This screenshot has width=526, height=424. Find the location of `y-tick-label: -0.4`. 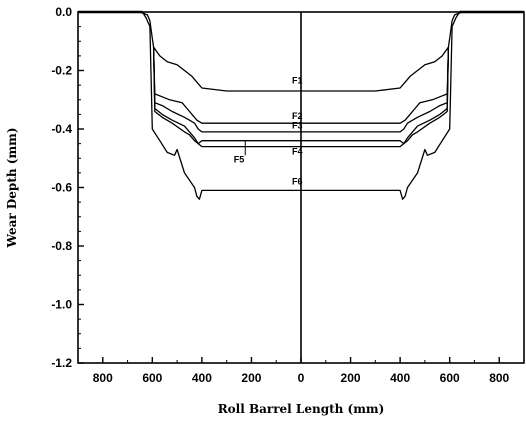

y-tick-label: -0.4 is located at coordinates (61, 129).